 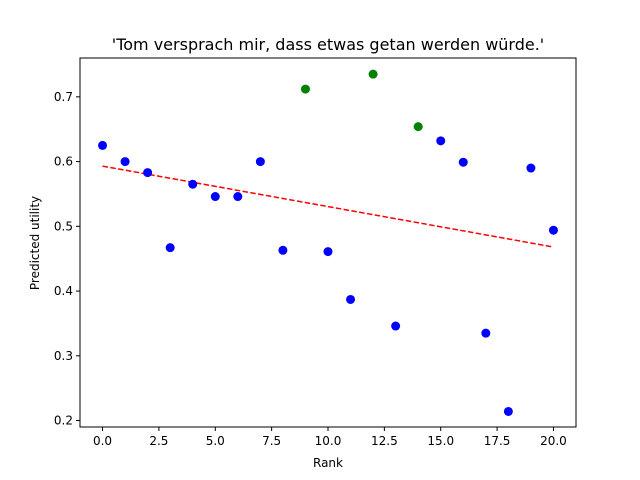 I want to click on y-tick-label: 0.7, so click(x=63, y=97).